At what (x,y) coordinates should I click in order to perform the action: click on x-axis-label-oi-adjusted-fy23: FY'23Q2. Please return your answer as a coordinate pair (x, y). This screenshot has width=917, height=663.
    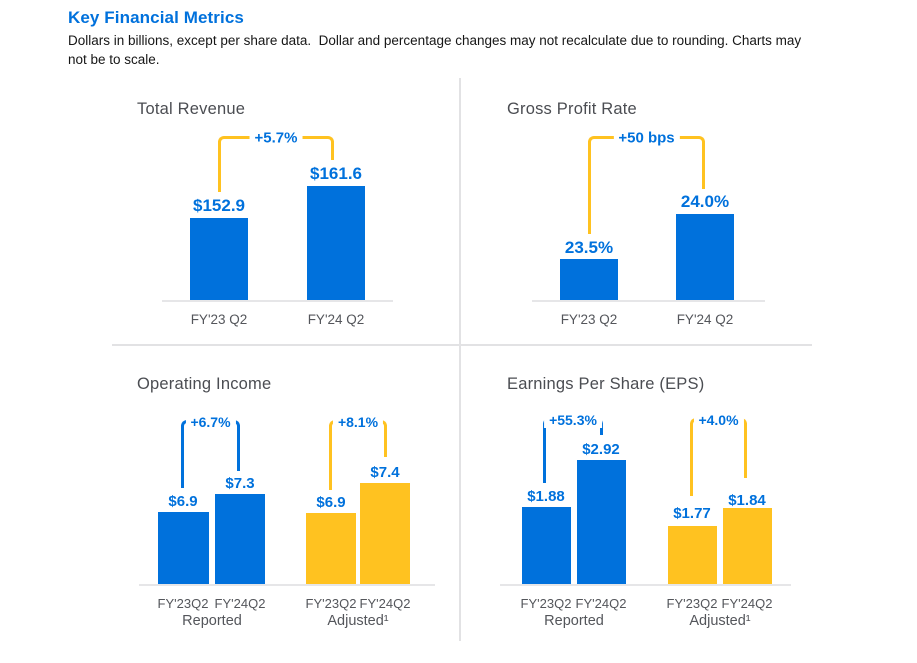
    Looking at the image, I should click on (331, 603).